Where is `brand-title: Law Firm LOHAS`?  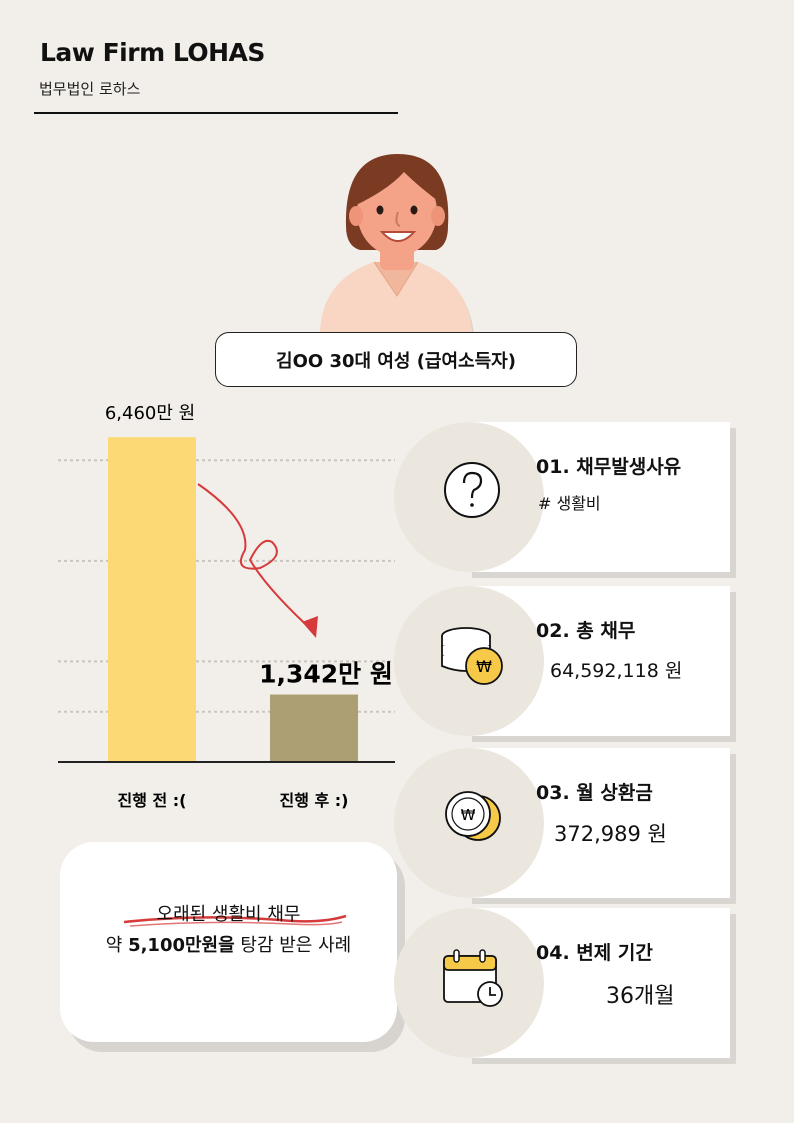
brand-title: Law Firm LOHAS is located at coordinates (152, 52).